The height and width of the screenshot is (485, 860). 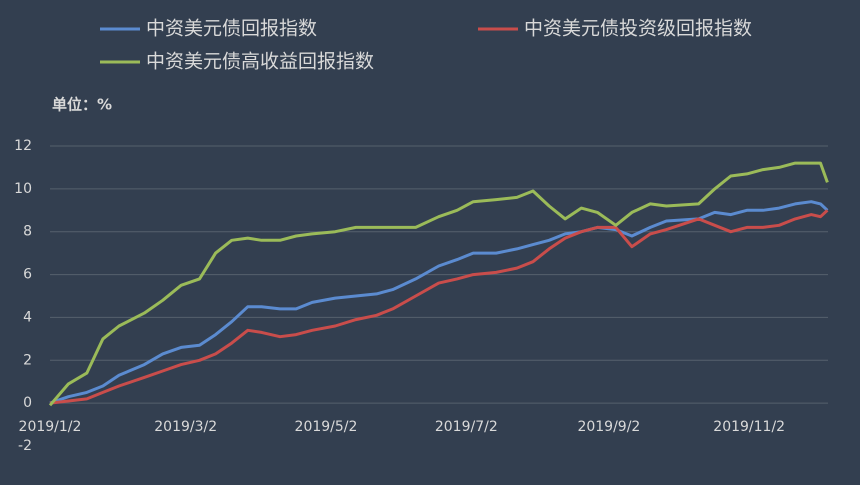 What do you see at coordinates (260, 62) in the screenshot?
I see `legend-label: 中资美元债高收益回报指数` at bounding box center [260, 62].